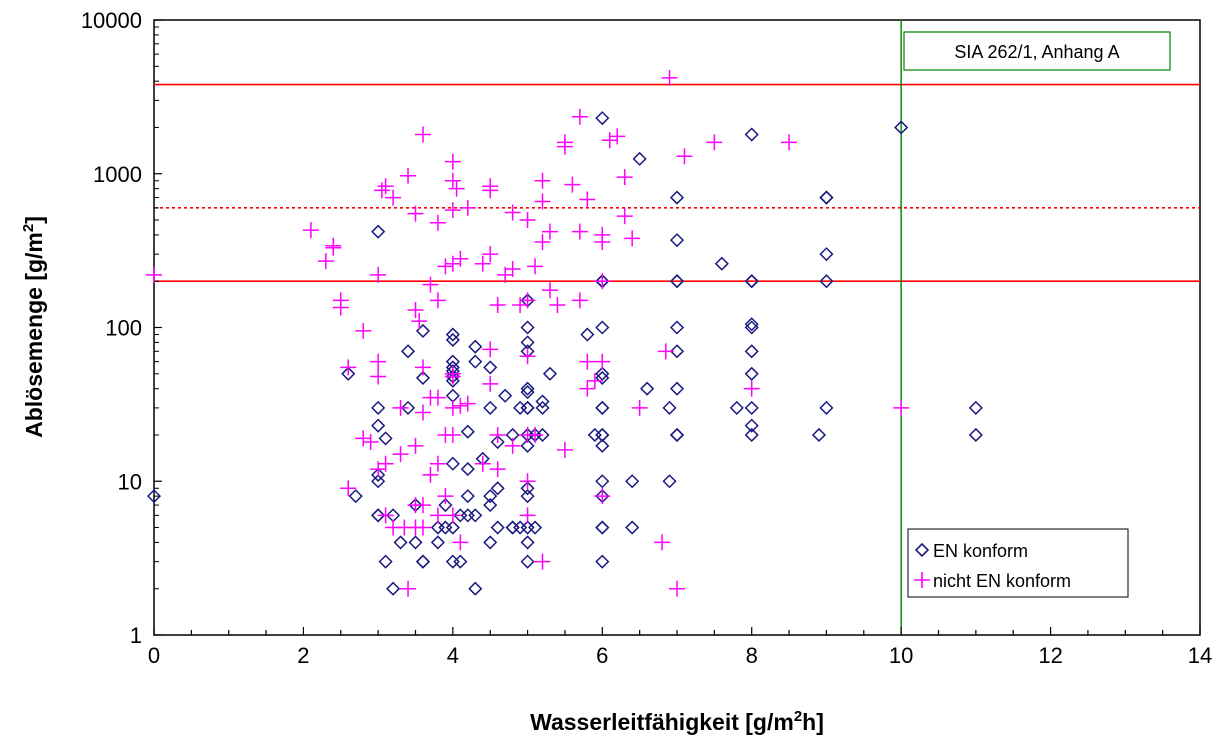 This screenshot has height=744, width=1230. Describe the element at coordinates (901, 655) in the screenshot. I see `x-tick-label: 10` at that location.